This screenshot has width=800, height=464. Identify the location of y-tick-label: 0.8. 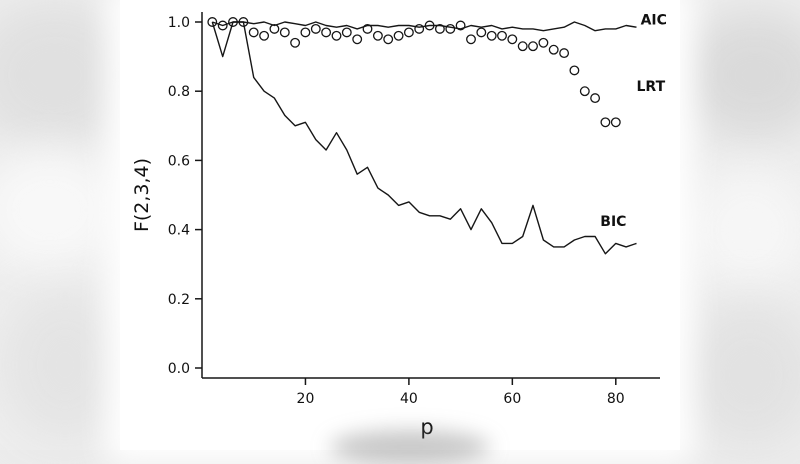
(179, 92).